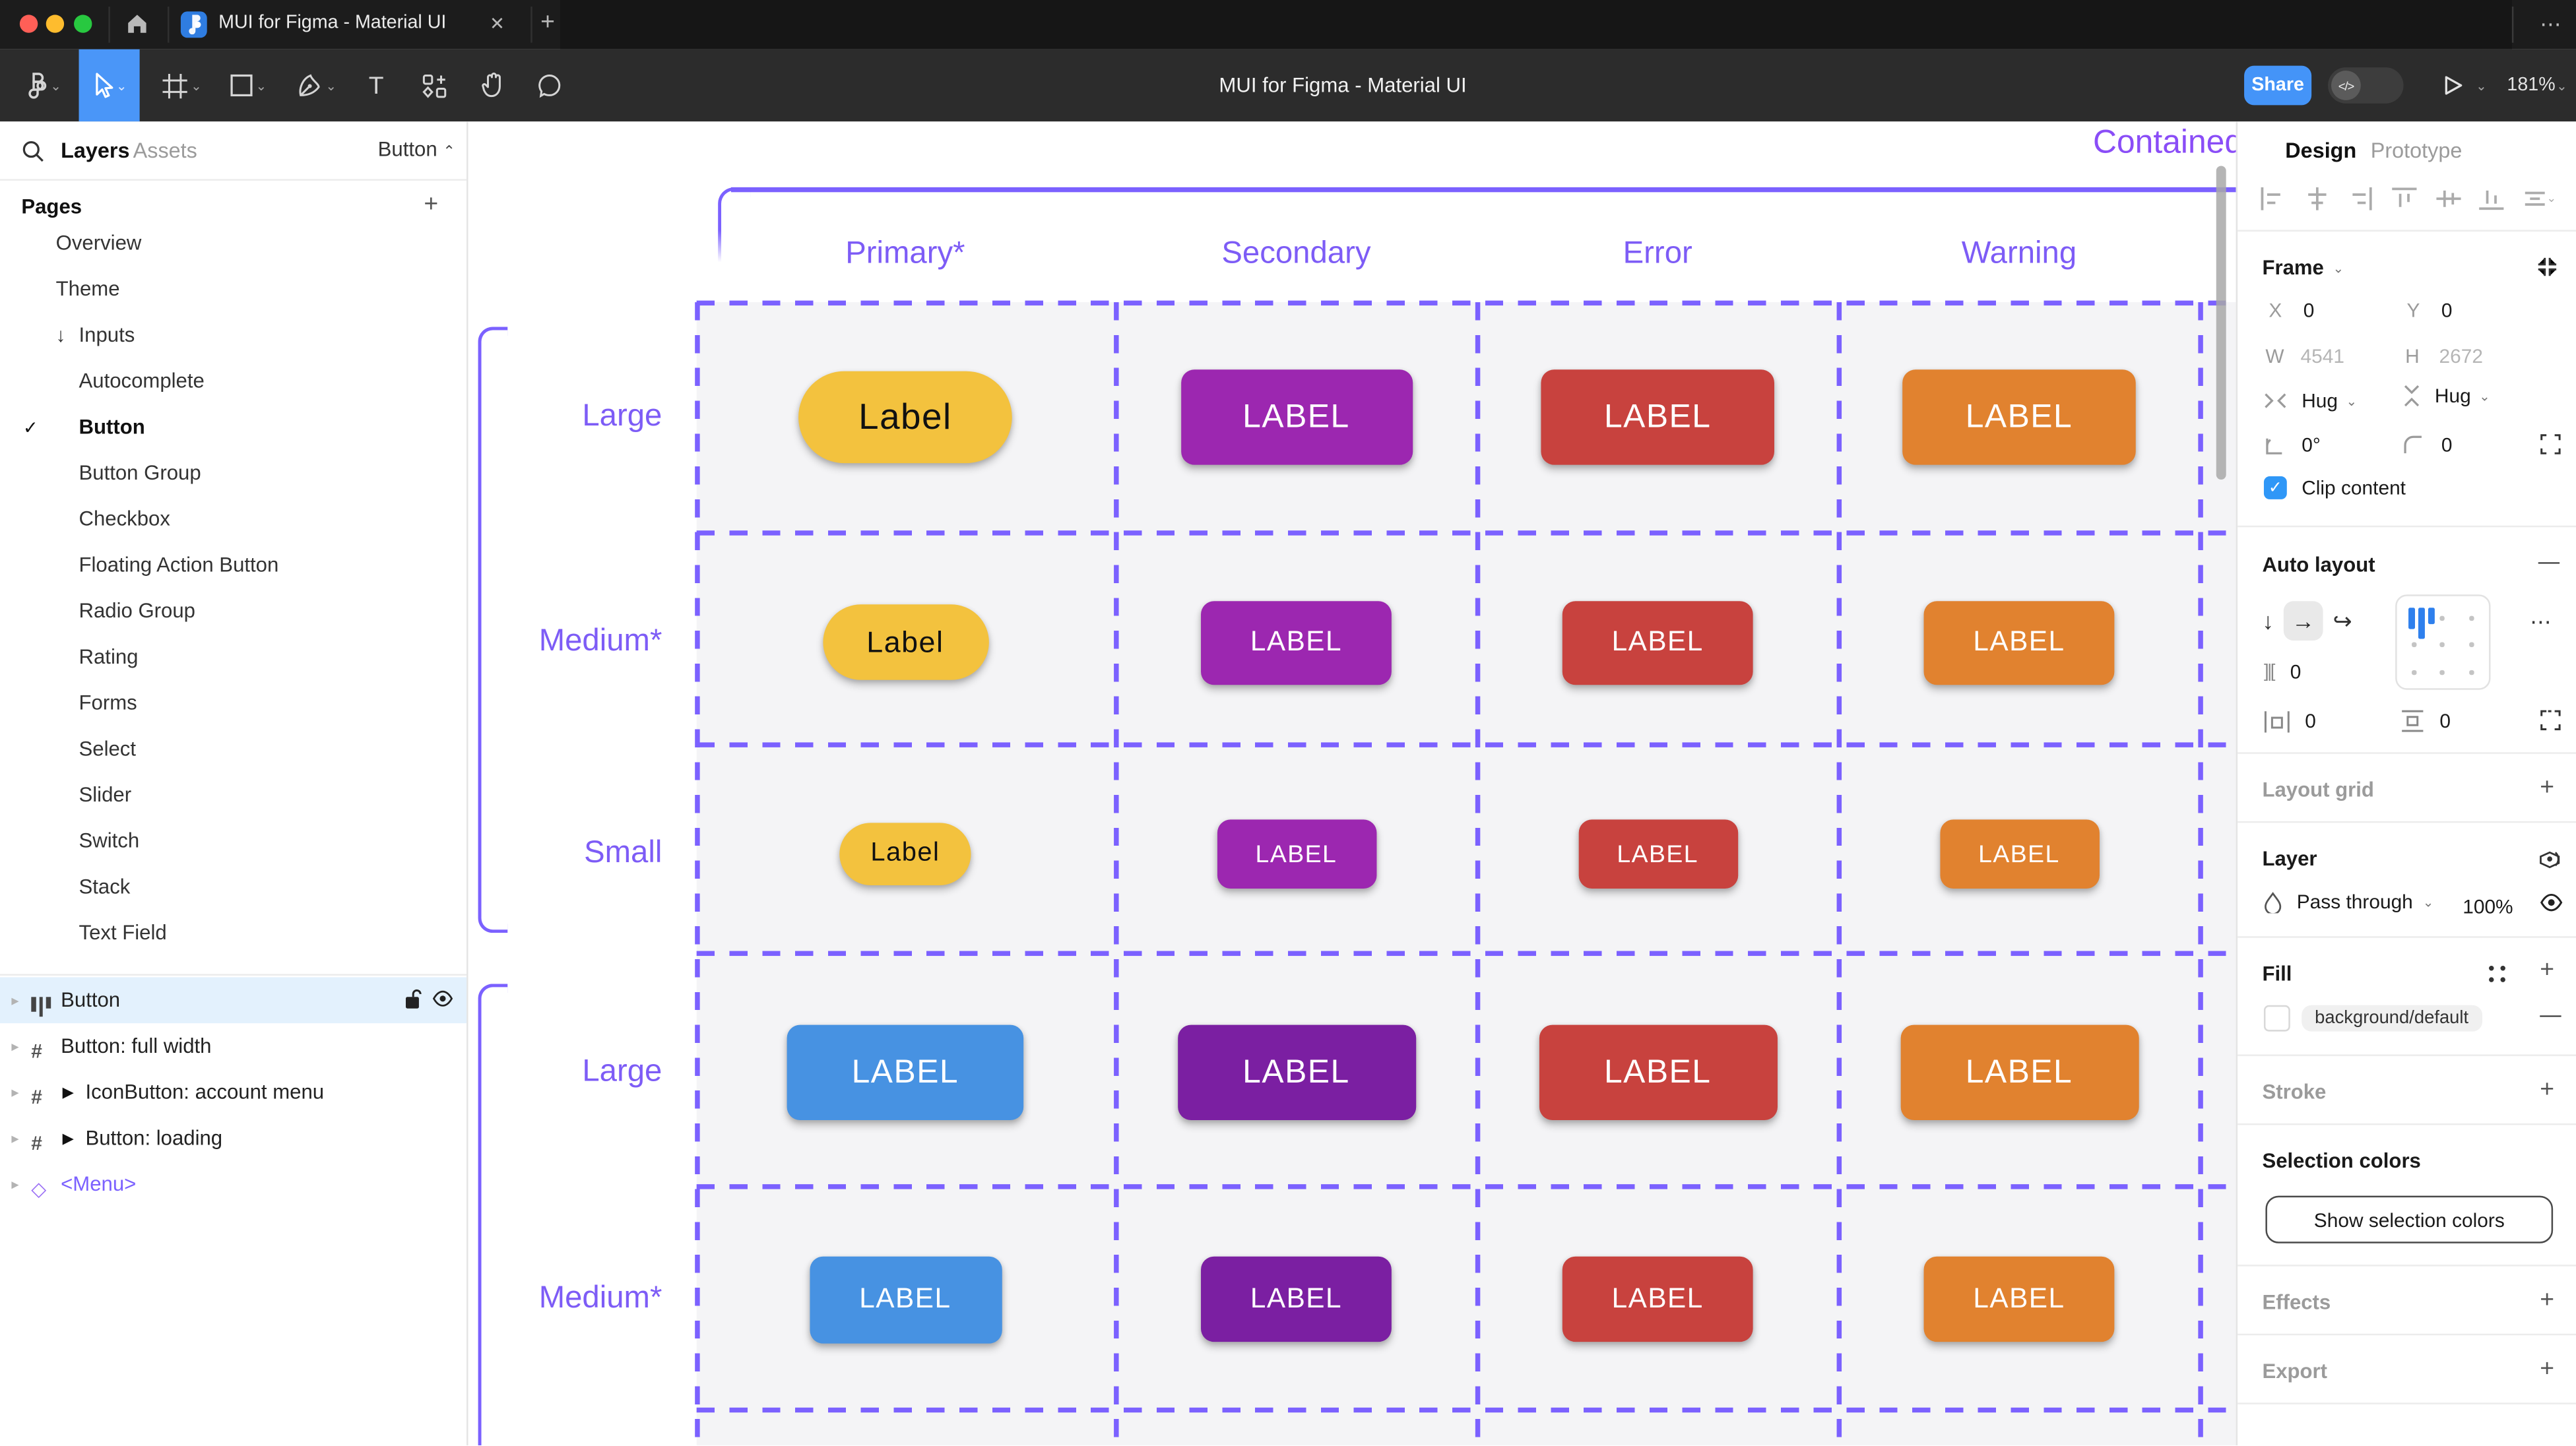 Image resolution: width=2576 pixels, height=1446 pixels. Describe the element at coordinates (2293, 268) in the screenshot. I see `frame-section-title: Frame` at that location.